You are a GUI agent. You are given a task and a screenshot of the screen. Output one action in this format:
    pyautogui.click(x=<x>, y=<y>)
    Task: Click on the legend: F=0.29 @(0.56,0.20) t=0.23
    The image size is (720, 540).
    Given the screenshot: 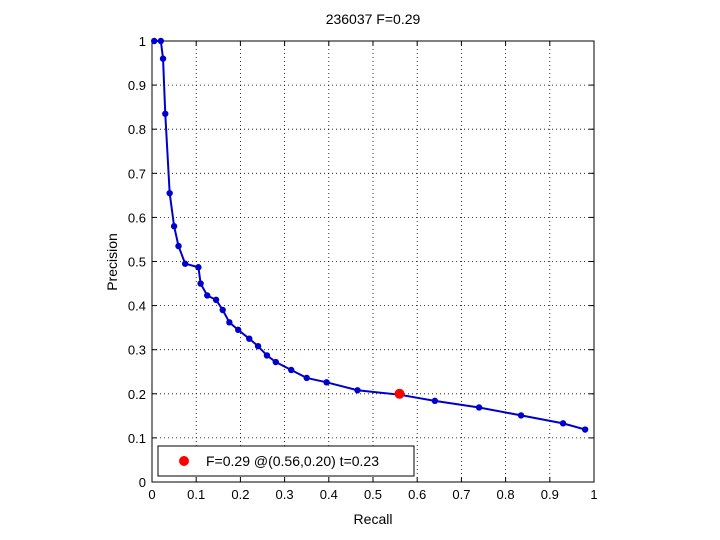 What is the action you would take?
    pyautogui.click(x=286, y=461)
    